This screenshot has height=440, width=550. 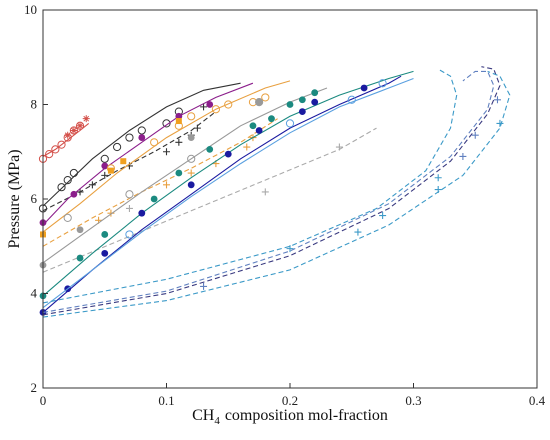 What do you see at coordinates (217, 421) in the screenshot?
I see `x-axis-title-subscript: 4` at bounding box center [217, 421].